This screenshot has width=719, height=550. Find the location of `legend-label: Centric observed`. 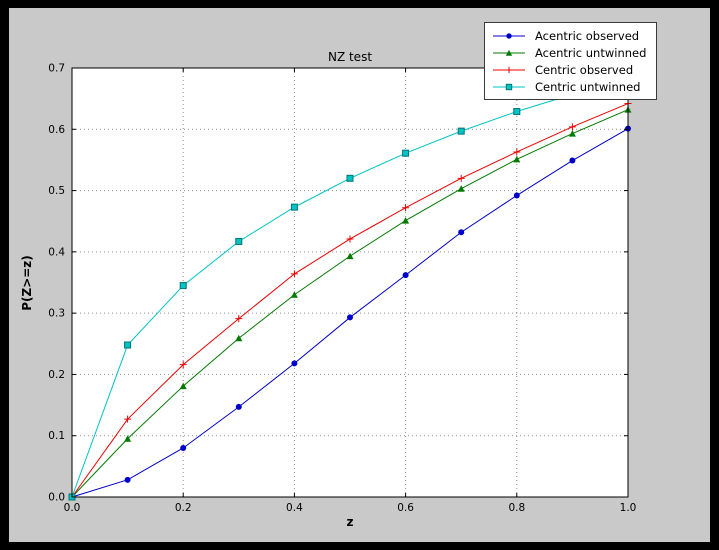

legend-label: Centric observed is located at coordinates (584, 69).